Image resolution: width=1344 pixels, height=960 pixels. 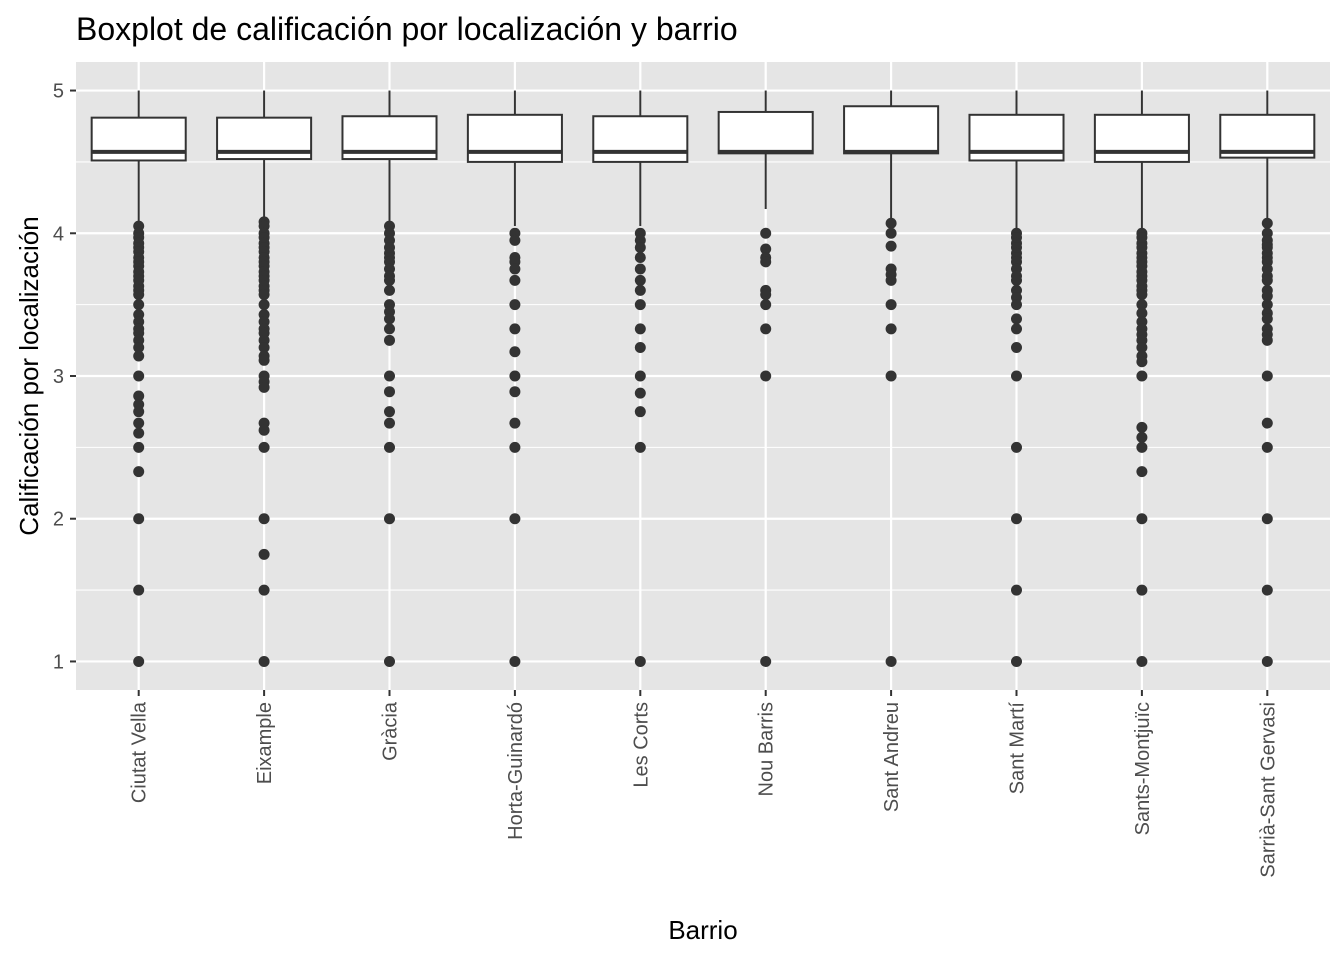 I want to click on x-tick-label: Gràcia, so click(x=391, y=731).